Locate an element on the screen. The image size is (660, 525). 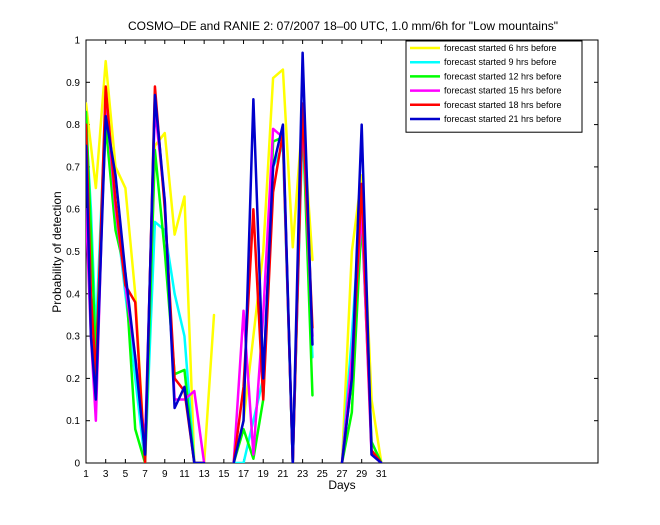
y-tick-label: 1 is located at coordinates (77, 41).